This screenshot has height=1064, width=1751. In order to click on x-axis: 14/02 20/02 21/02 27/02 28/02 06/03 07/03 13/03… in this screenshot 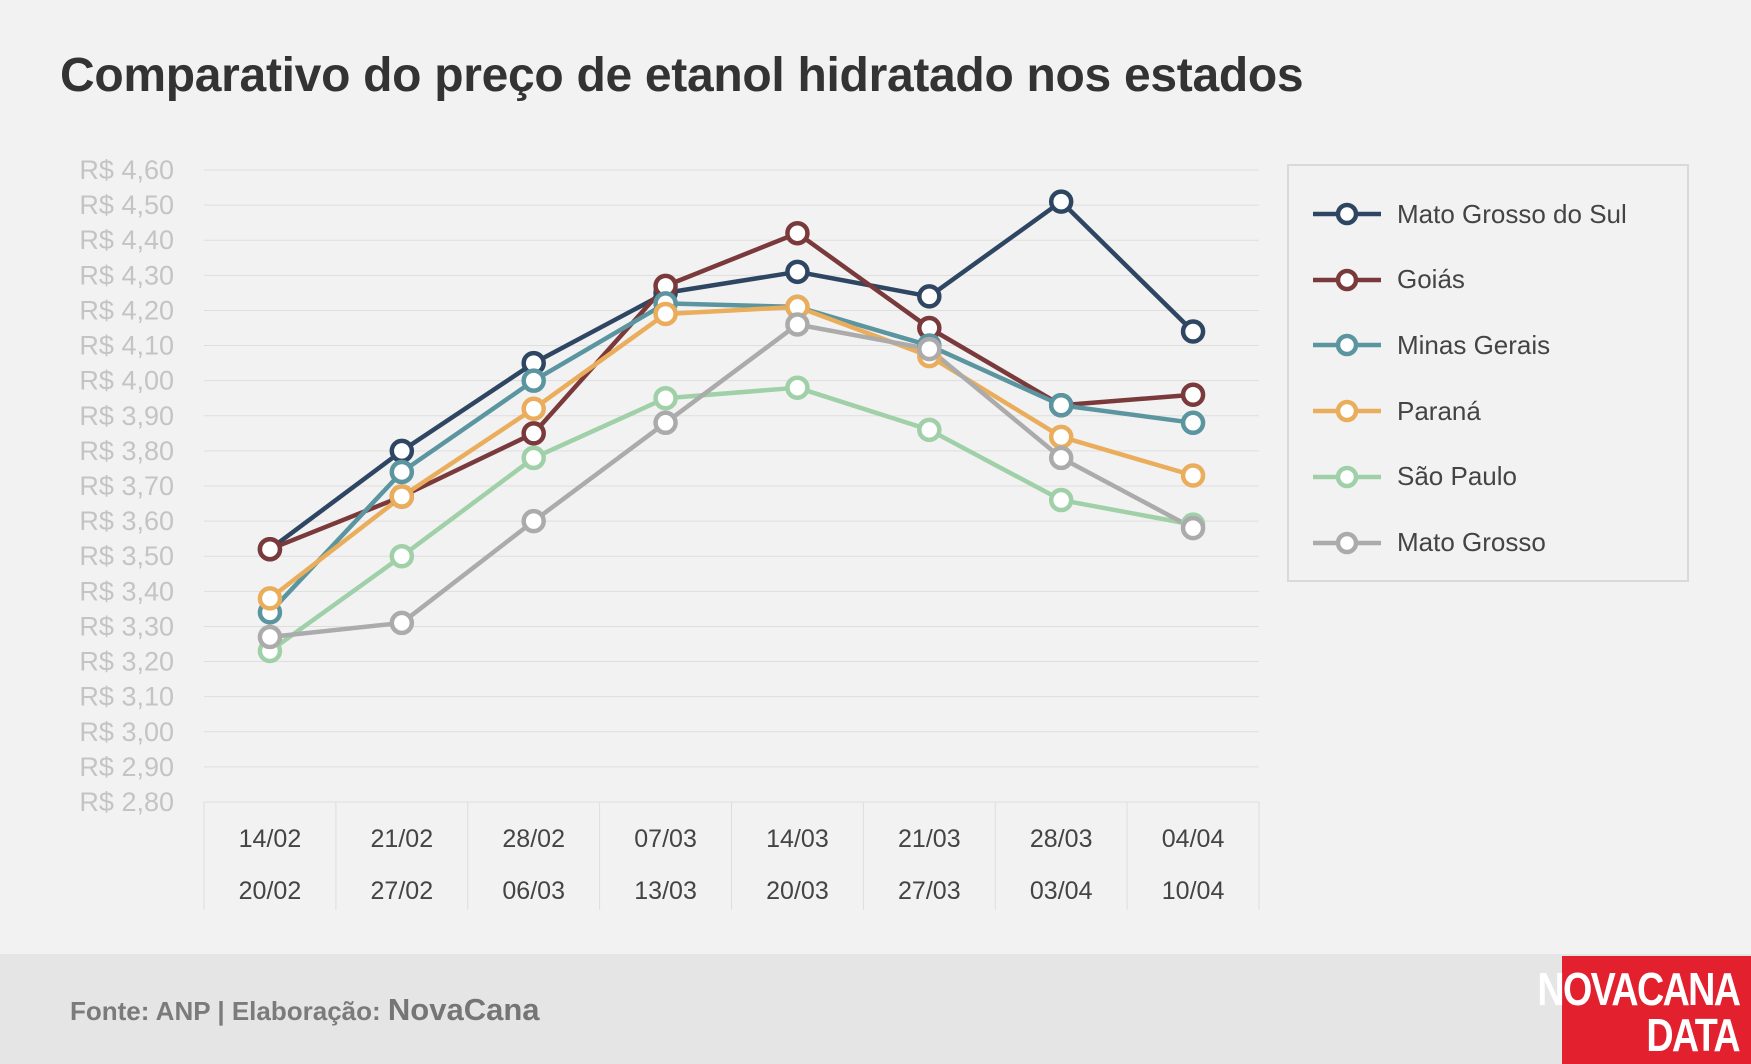, I will do `click(731, 856)`.